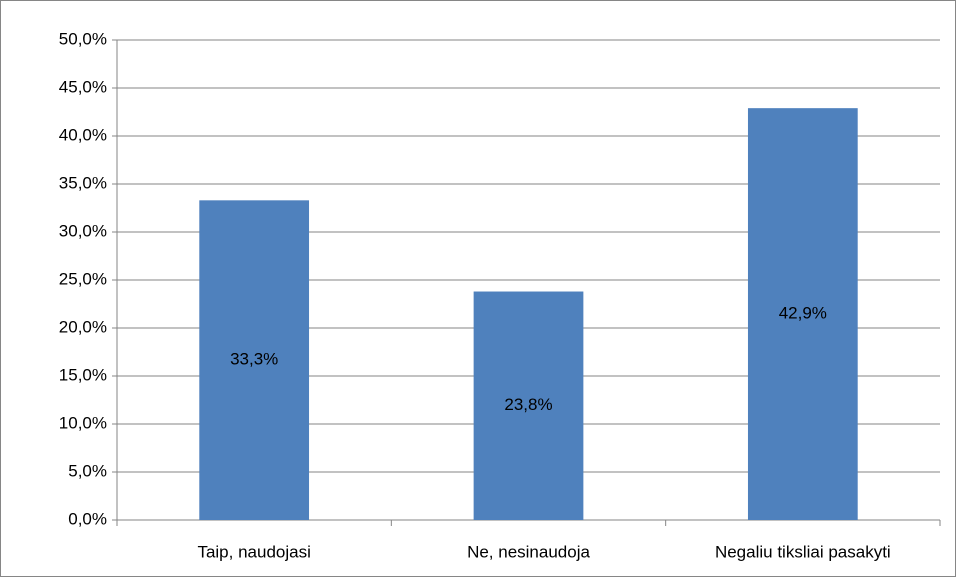  Describe the element at coordinates (83, 374) in the screenshot. I see `y-tick-label: 15,0%` at that location.